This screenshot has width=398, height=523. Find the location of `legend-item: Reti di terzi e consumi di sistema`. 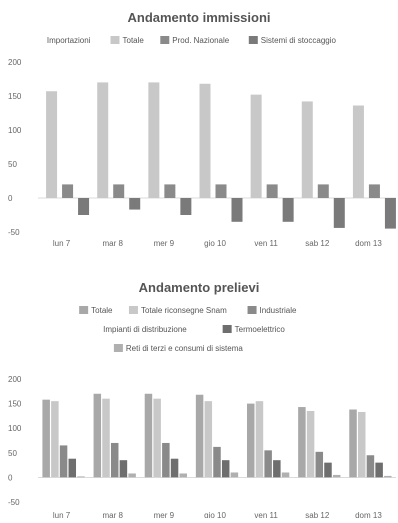

legend-item: Reti di terzi e consumi di sistema is located at coordinates (178, 348).